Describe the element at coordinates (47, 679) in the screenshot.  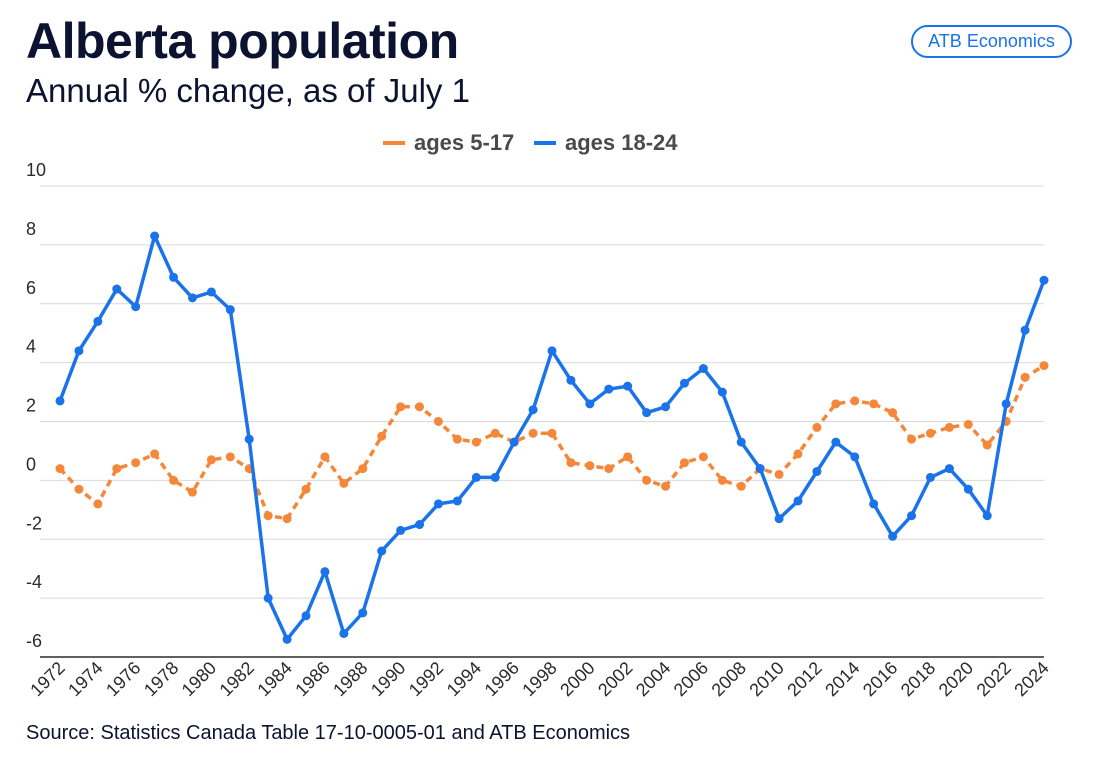
I see `x-tick-label: 1972` at that location.